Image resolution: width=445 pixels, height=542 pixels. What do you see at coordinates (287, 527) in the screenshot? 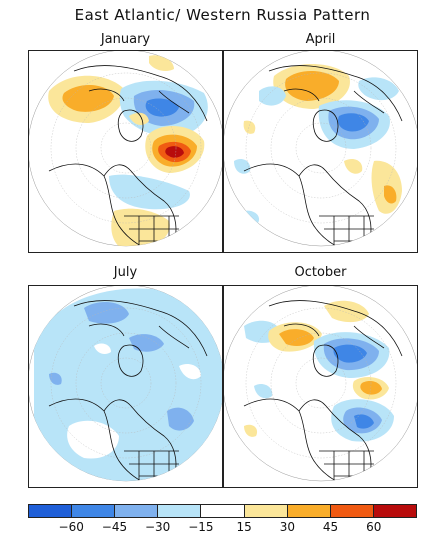
I see `colorbar-tick: 30` at bounding box center [287, 527].